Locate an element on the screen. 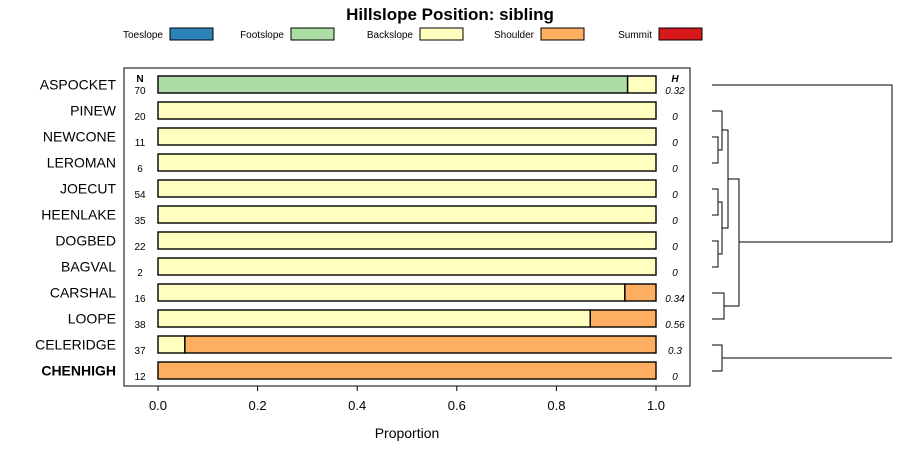 This screenshot has height=460, width=900. dendro-merge-joecut-group is located at coordinates (720, 228).